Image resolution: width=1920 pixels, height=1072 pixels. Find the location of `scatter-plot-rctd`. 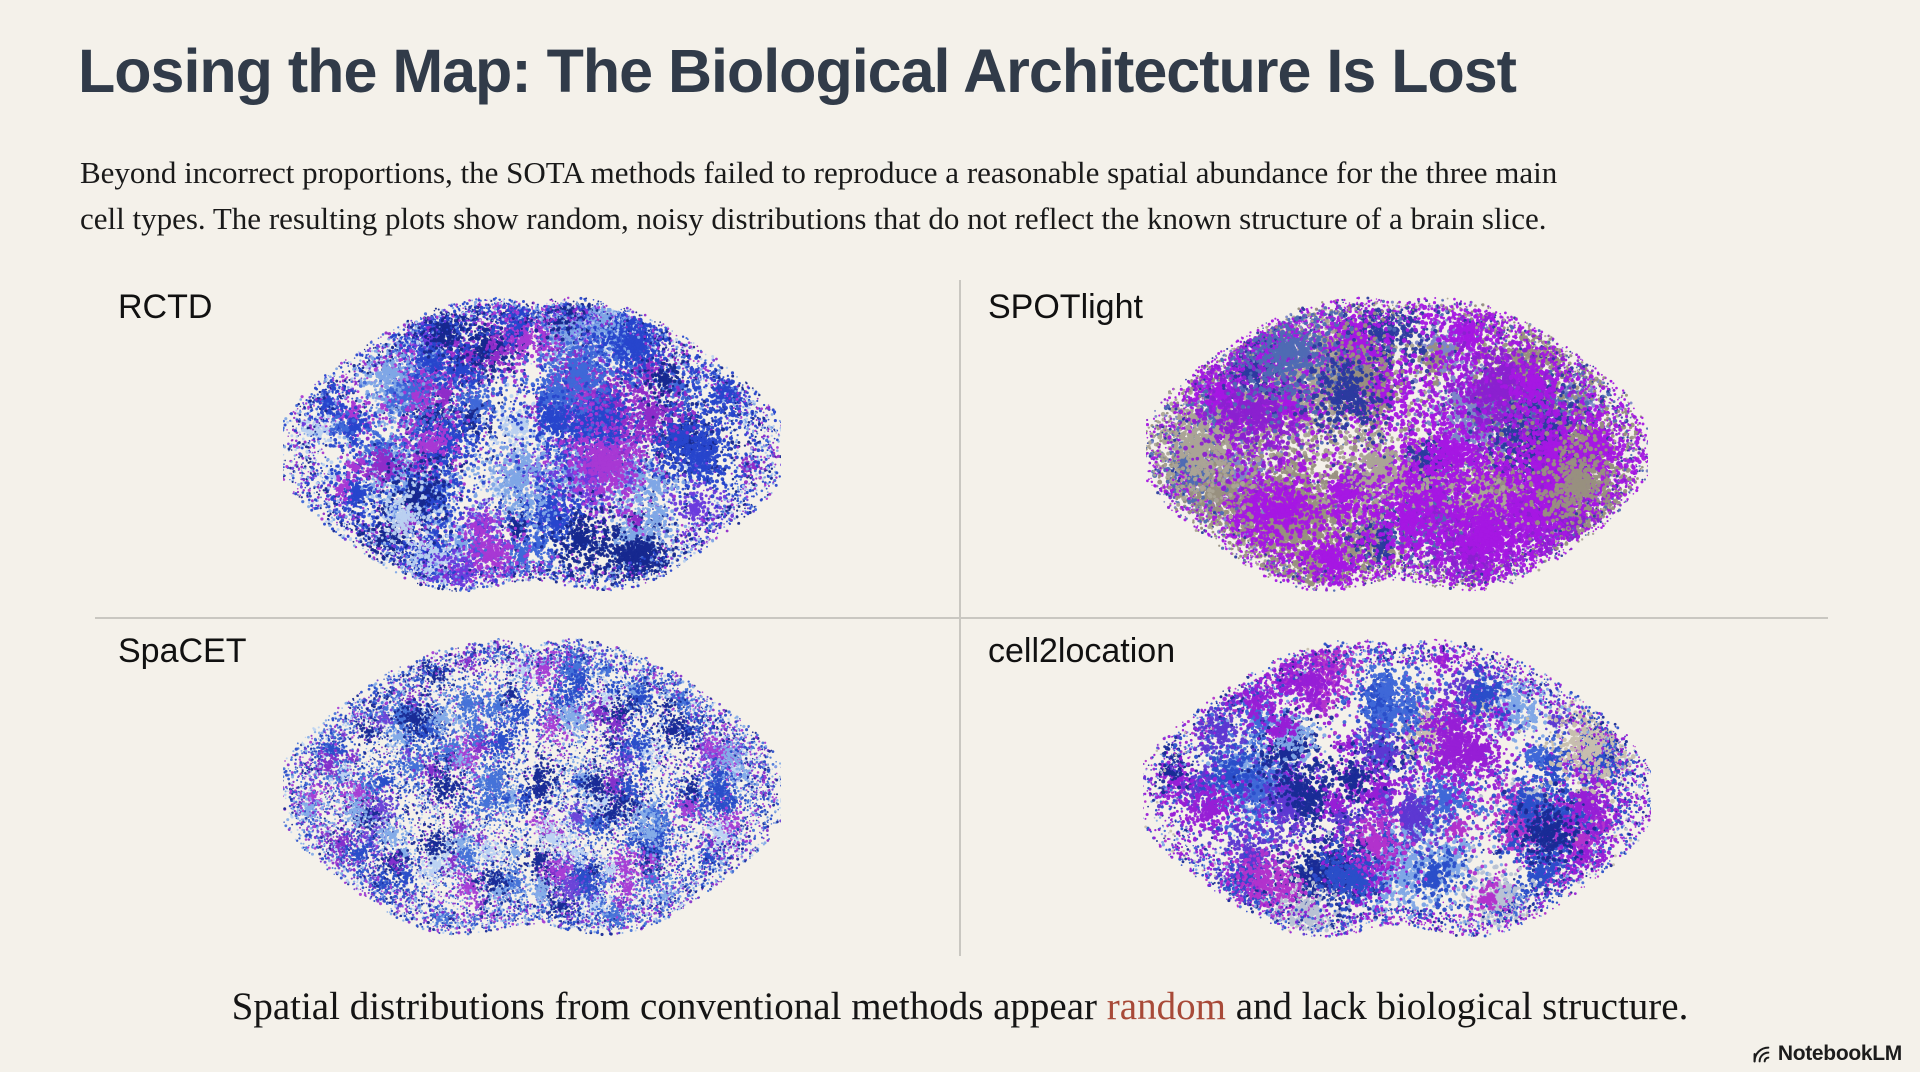

scatter-plot-rctd is located at coordinates (532, 450).